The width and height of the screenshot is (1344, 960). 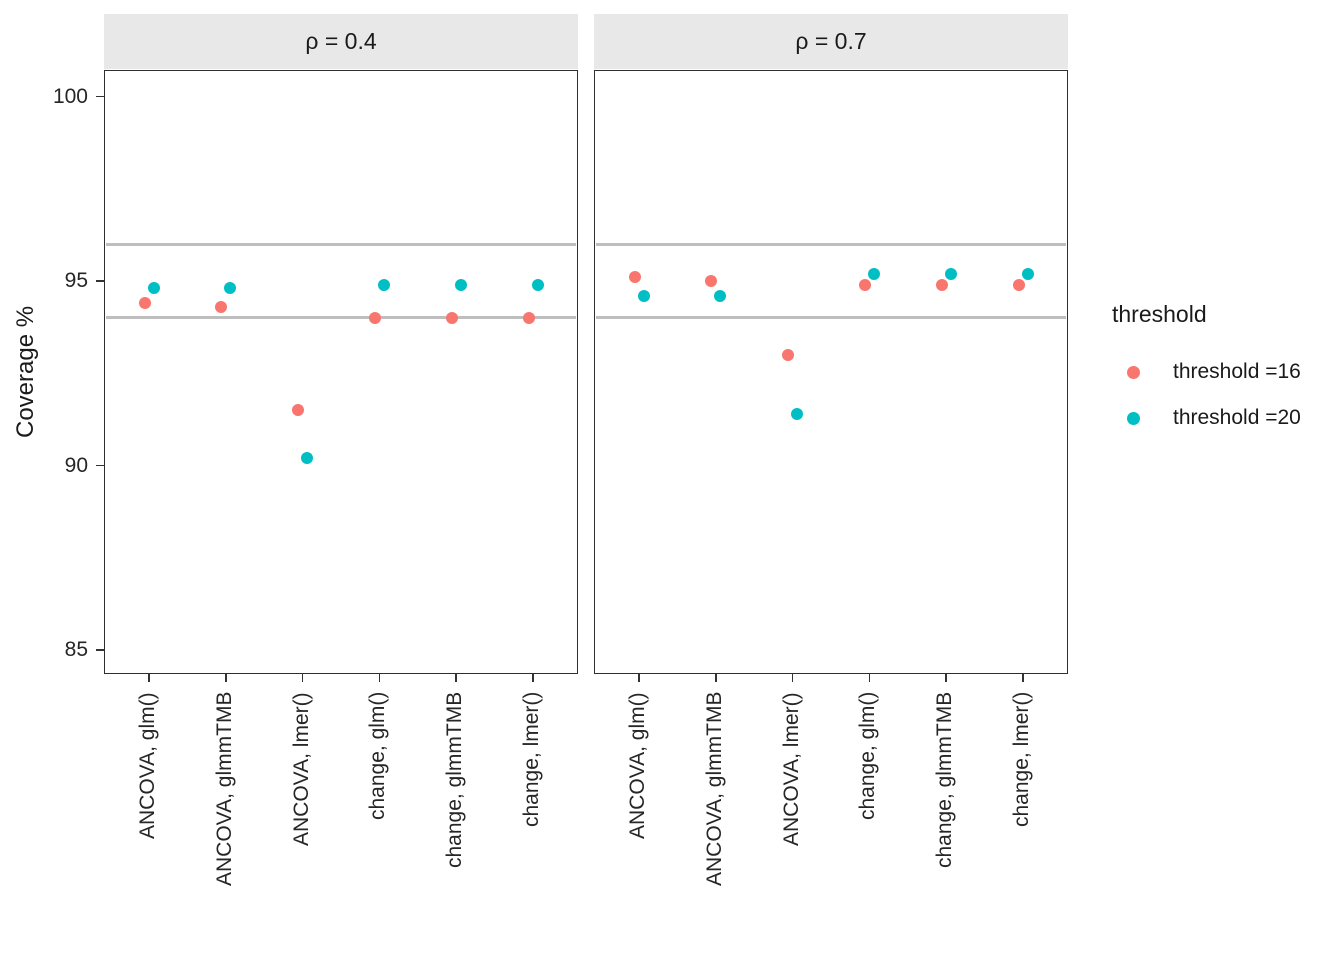 I want to click on legend-item-threshold-20: threshold =20, so click(x=1214, y=418).